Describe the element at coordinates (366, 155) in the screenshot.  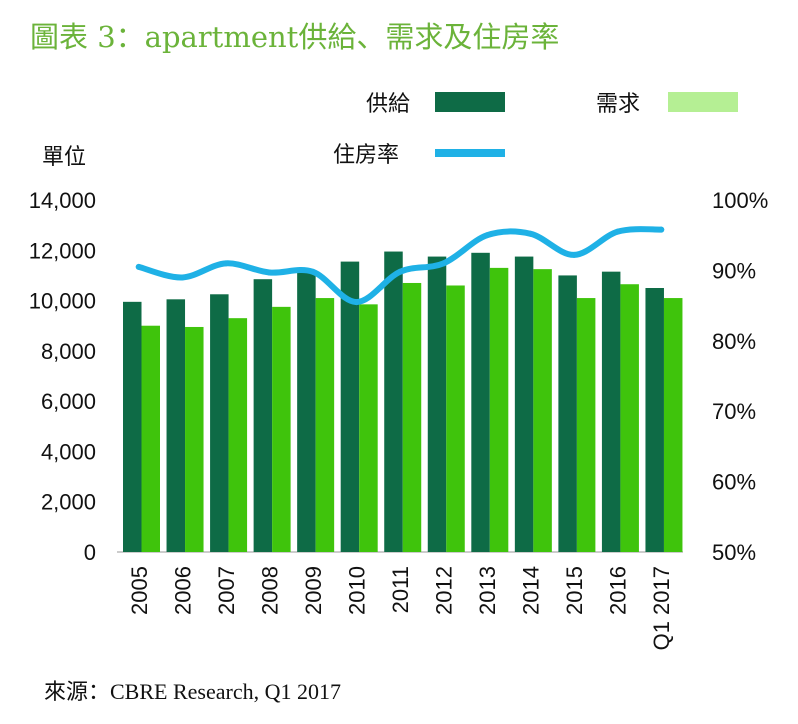
I see `legend-label-occupancy: 住房率` at that location.